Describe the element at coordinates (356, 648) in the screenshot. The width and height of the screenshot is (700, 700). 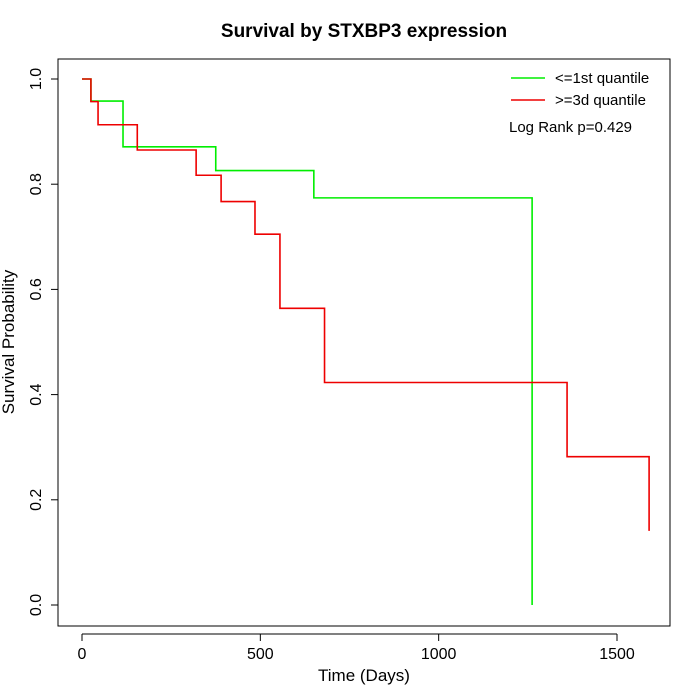
I see `x-axis: 0 500 1000 1500` at that location.